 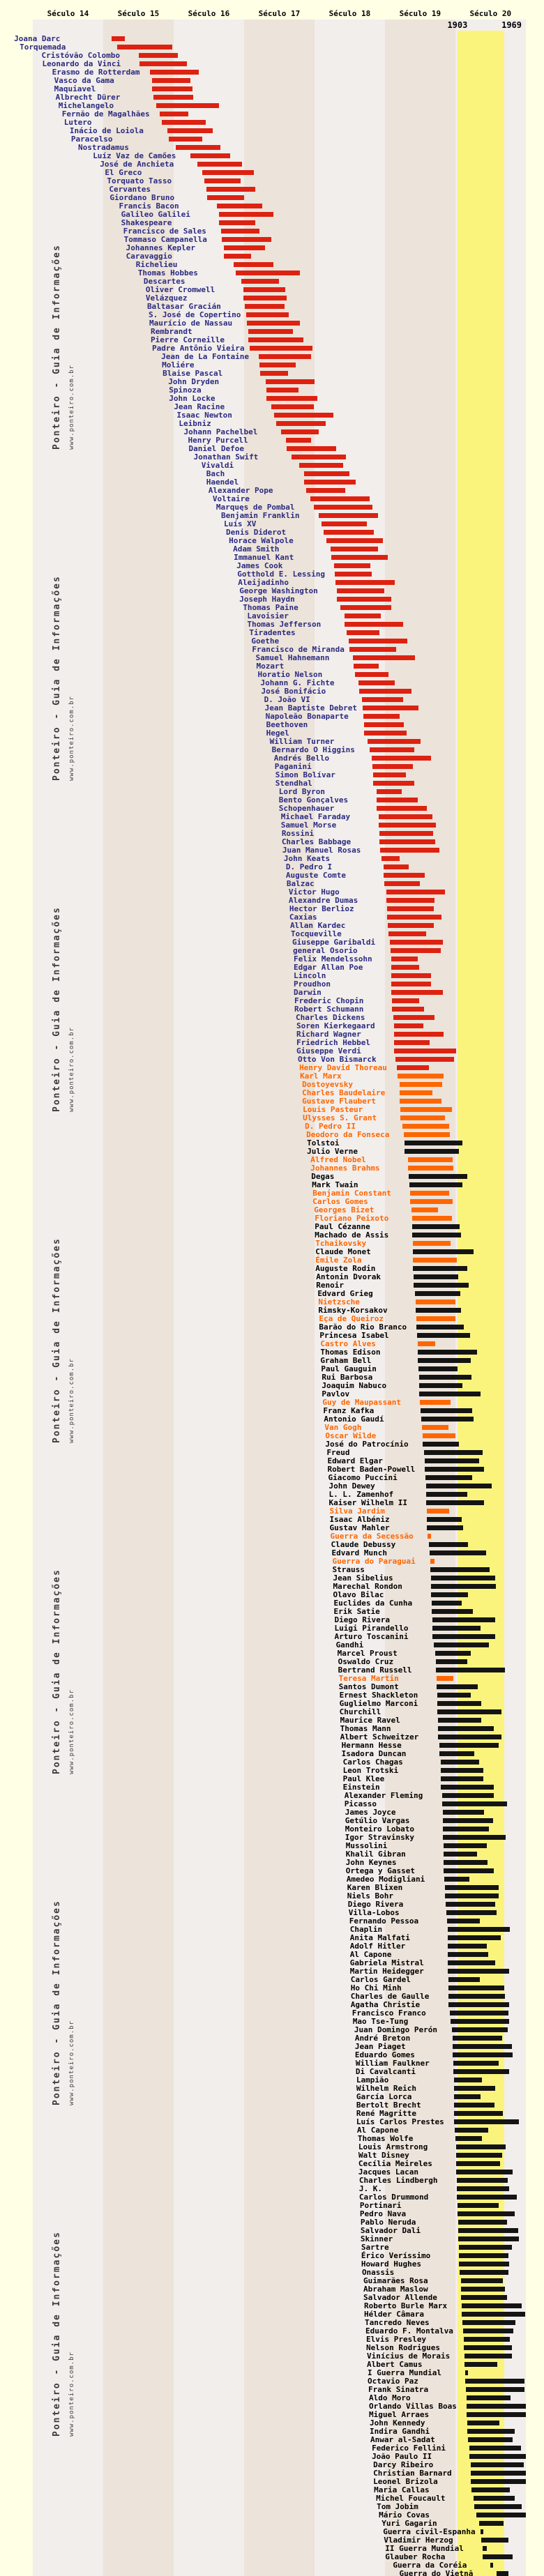 What do you see at coordinates (402, 2489) in the screenshot?
I see `person-name-label: Maria Callas` at bounding box center [402, 2489].